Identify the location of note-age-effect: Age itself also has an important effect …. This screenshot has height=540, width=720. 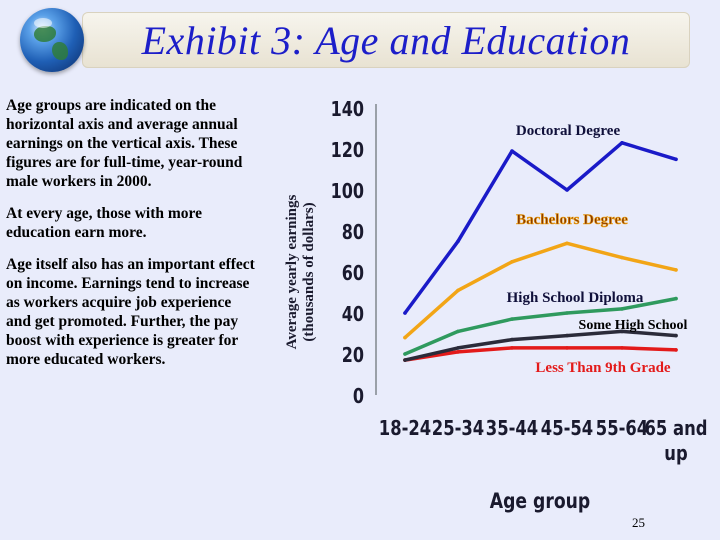
(130, 312).